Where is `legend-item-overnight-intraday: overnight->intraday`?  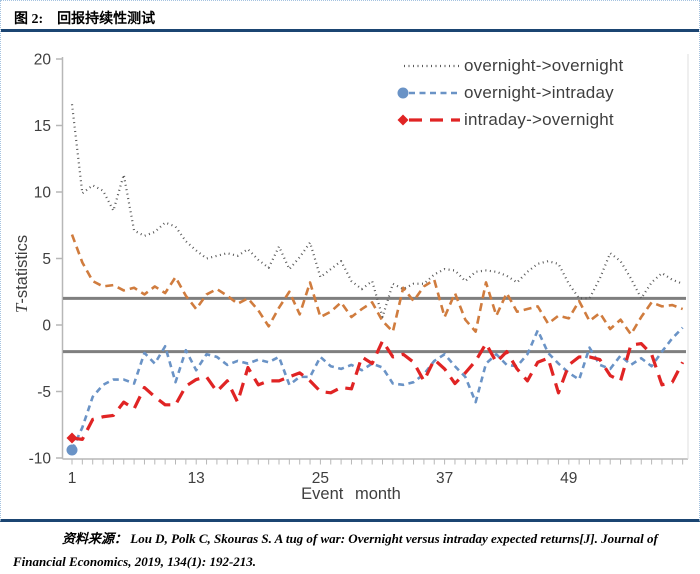 legend-item-overnight-intraday: overnight->intraday is located at coordinates (508, 92).